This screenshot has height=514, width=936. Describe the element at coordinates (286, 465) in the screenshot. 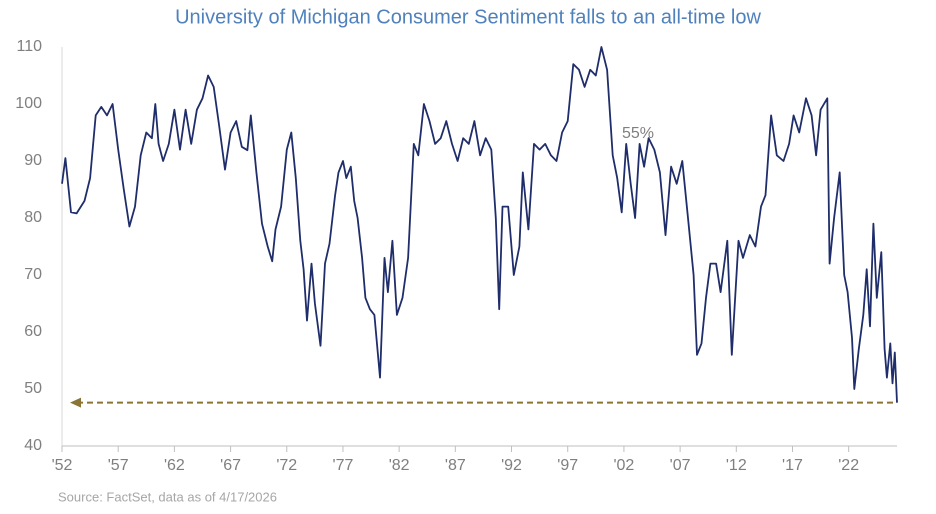

I see `x-tick-label: '72` at that location.